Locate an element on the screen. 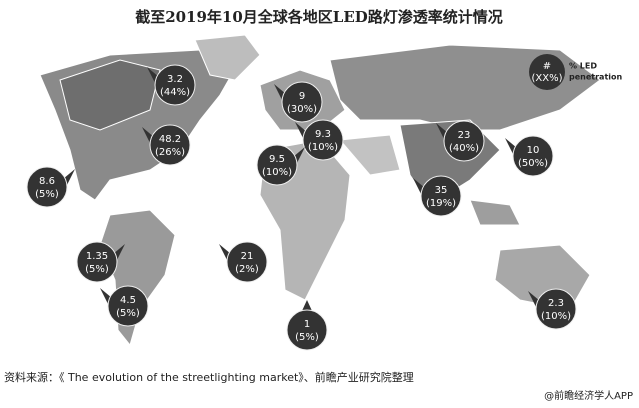 Image resolution: width=639 pixels, height=408 pixels. bubble: 3.2 (44%) is located at coordinates (171, 85).